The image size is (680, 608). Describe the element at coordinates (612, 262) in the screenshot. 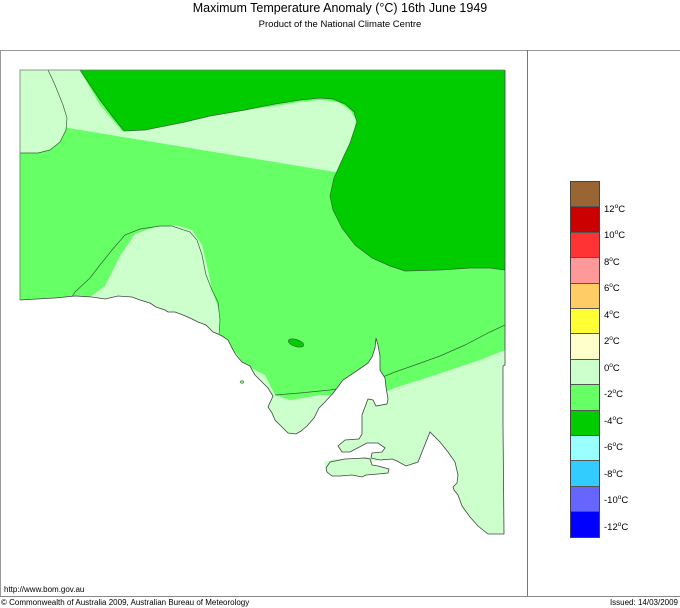

I see `legend-label-8: 8oC` at that location.